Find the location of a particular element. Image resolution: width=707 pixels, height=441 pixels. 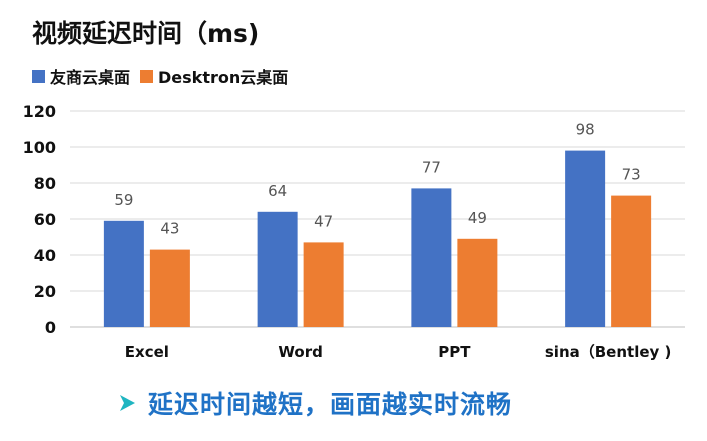

data-label-series-2-3: 73 is located at coordinates (631, 175).